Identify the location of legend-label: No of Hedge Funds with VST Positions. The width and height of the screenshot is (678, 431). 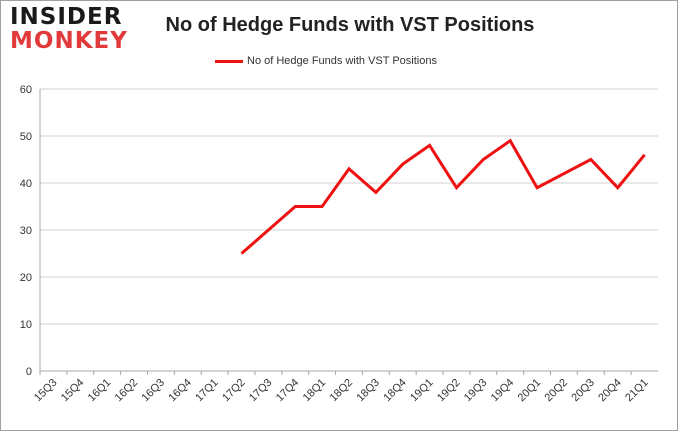
(342, 61).